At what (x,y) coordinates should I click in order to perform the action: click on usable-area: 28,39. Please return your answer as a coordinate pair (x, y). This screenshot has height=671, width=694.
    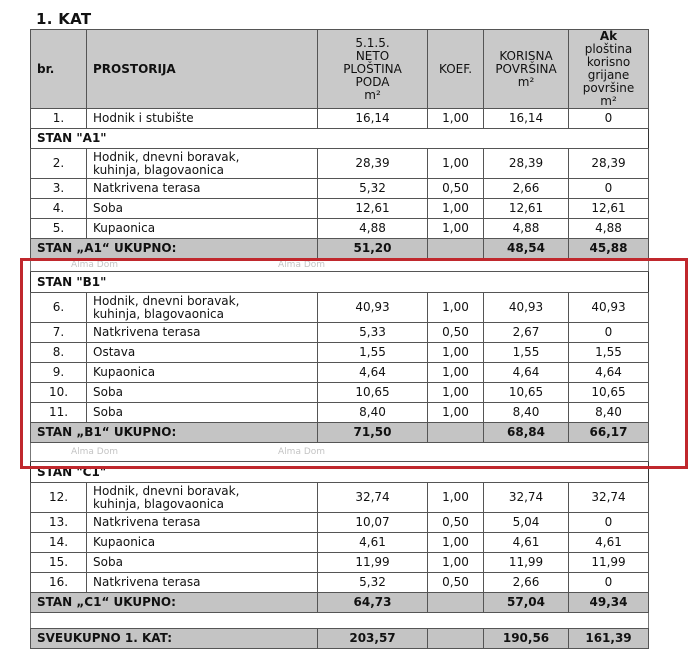
    Looking at the image, I should click on (526, 163).